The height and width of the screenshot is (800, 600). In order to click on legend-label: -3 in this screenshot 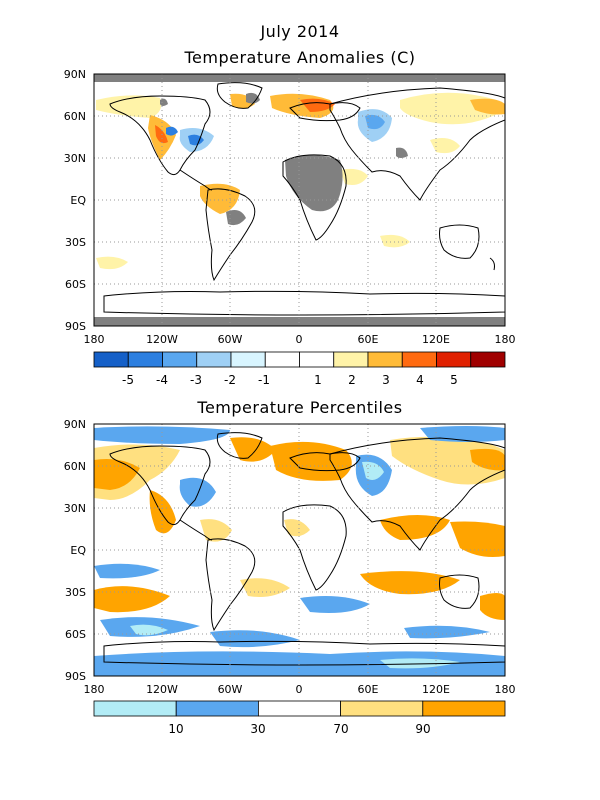, I will do `click(196, 380)`.